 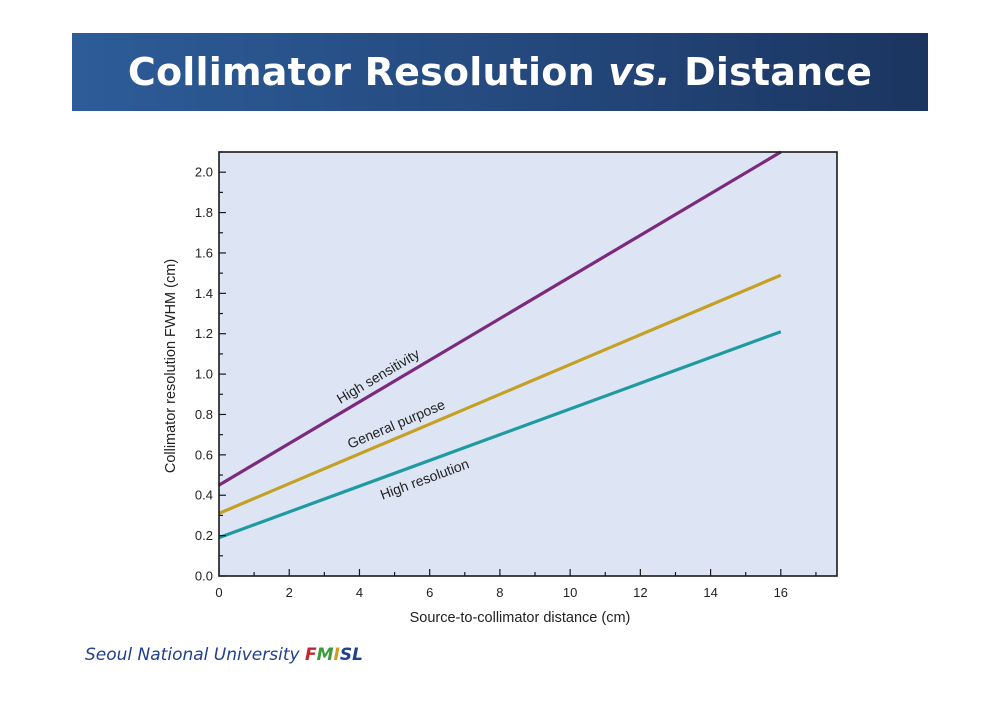 I want to click on y-tick-label: 1.2, so click(x=204, y=333).